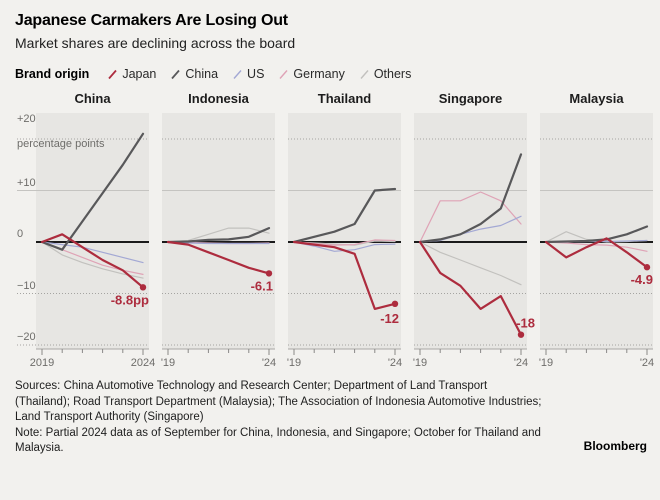 The width and height of the screenshot is (660, 500). Describe the element at coordinates (642, 279) in the screenshot. I see `end-value-label: -4.9` at that location.